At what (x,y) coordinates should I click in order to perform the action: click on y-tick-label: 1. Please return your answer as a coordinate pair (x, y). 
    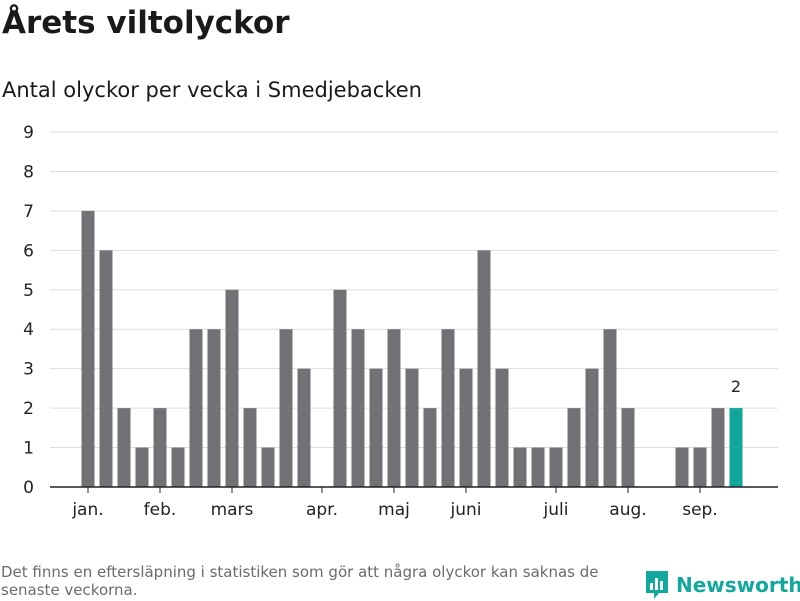
    Looking at the image, I should click on (28, 449).